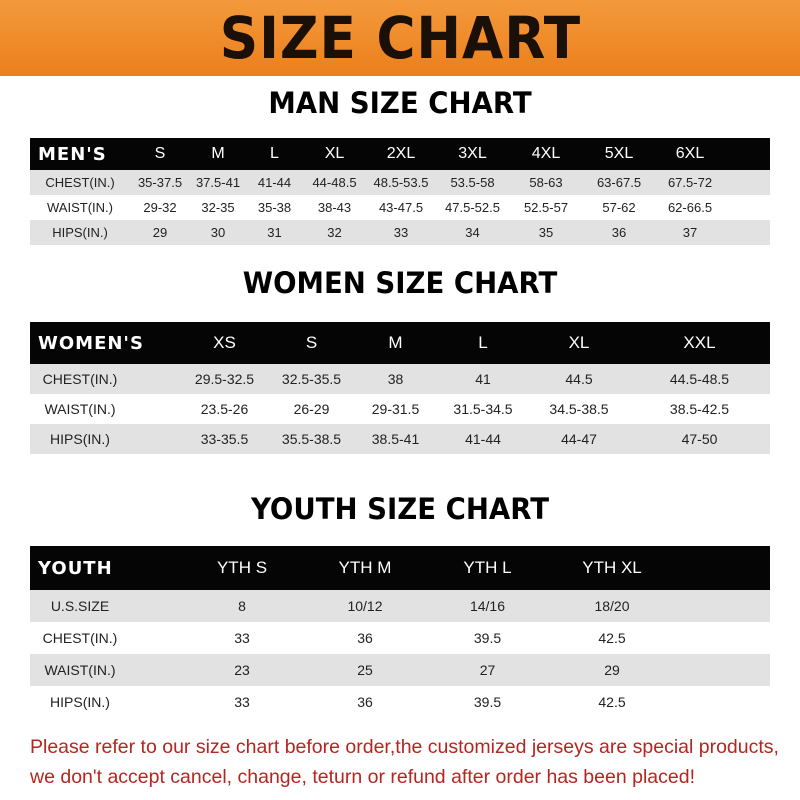 This screenshot has width=800, height=800. What do you see at coordinates (483, 379) in the screenshot?
I see `table-cell: 41` at bounding box center [483, 379].